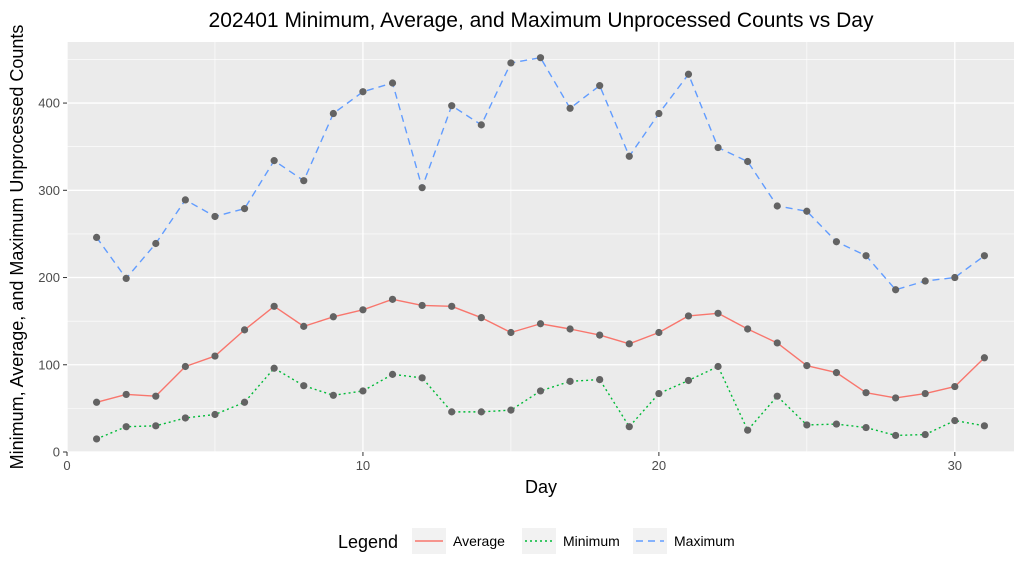 This screenshot has height=576, width=1024. I want to click on x-tick-label: 30, so click(955, 465).